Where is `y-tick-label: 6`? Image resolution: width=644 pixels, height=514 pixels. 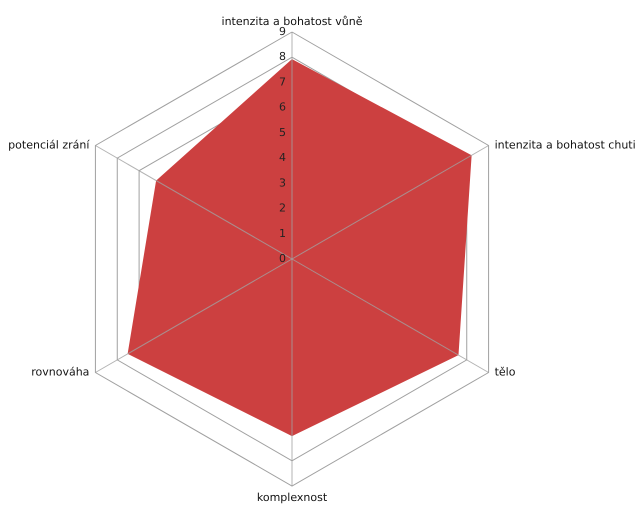
y-tick-label: 6 is located at coordinates (282, 107).